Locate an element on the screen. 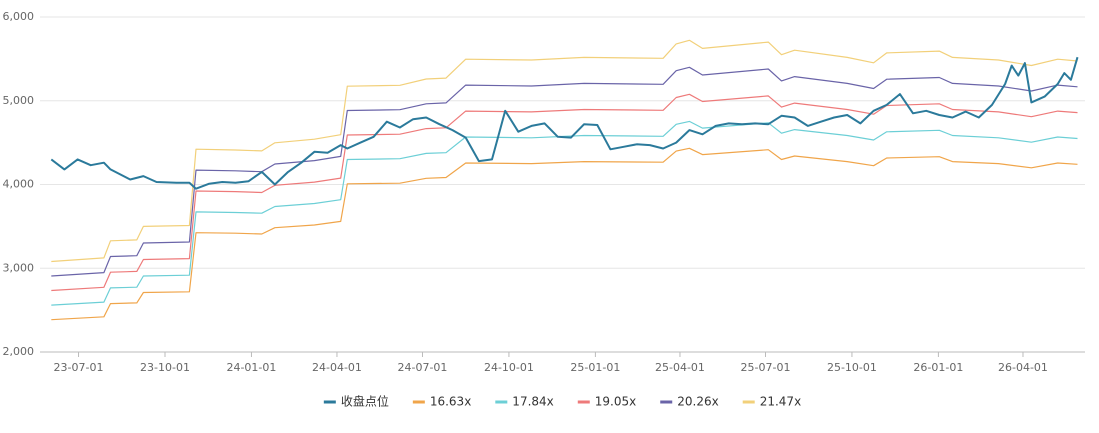 The height and width of the screenshot is (433, 1099). x-tick-label: 25-01-01 is located at coordinates (595, 367).